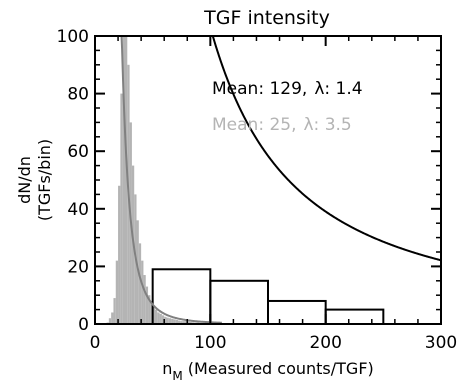 The image size is (460, 387). I want to click on x-tick-label: 300, so click(441, 343).